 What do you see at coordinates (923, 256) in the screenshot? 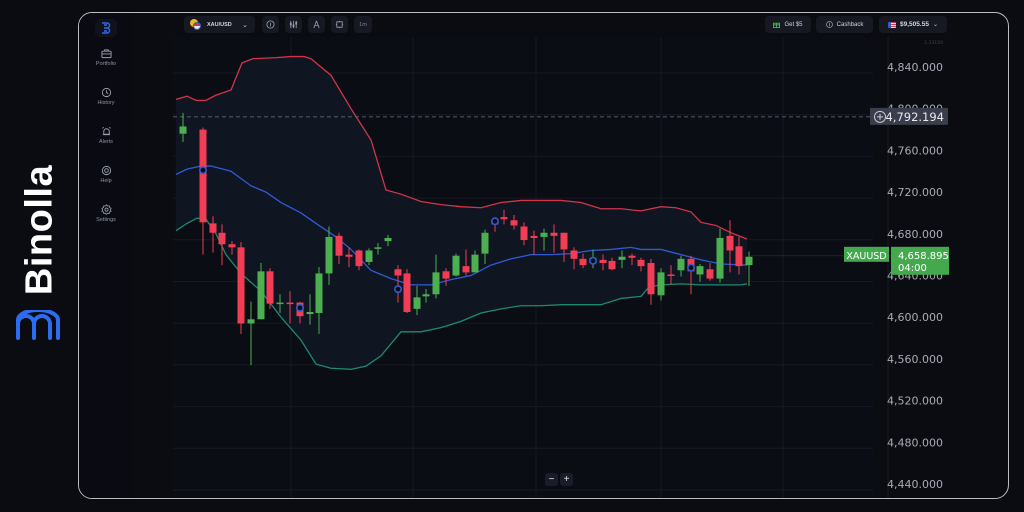
I see `svg-text: 4,658.895` at bounding box center [923, 256].